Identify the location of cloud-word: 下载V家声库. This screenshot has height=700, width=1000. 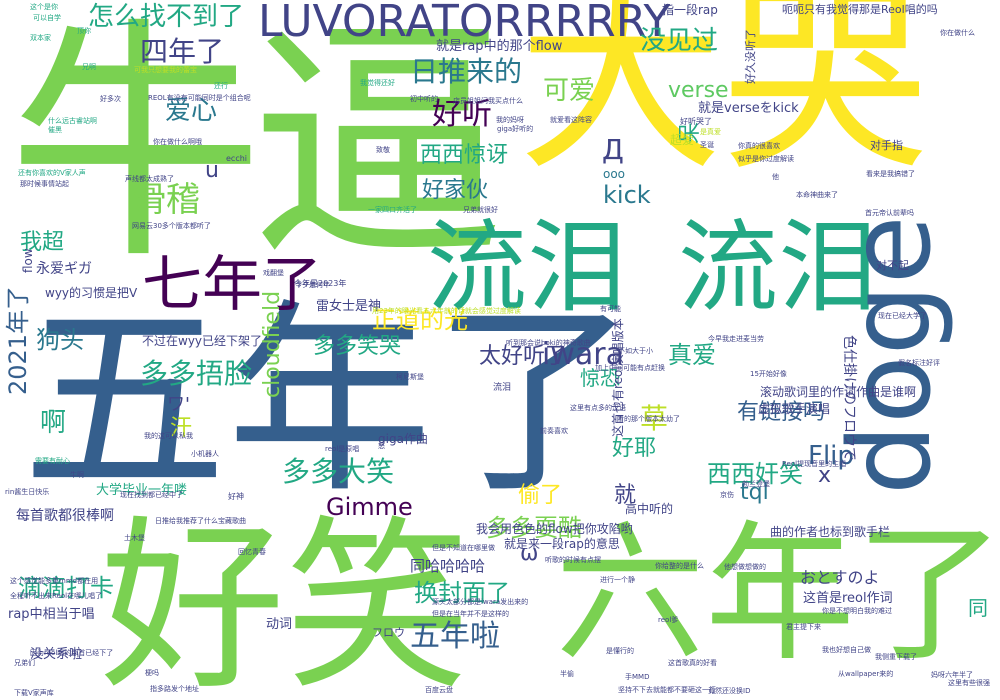
(34, 693).